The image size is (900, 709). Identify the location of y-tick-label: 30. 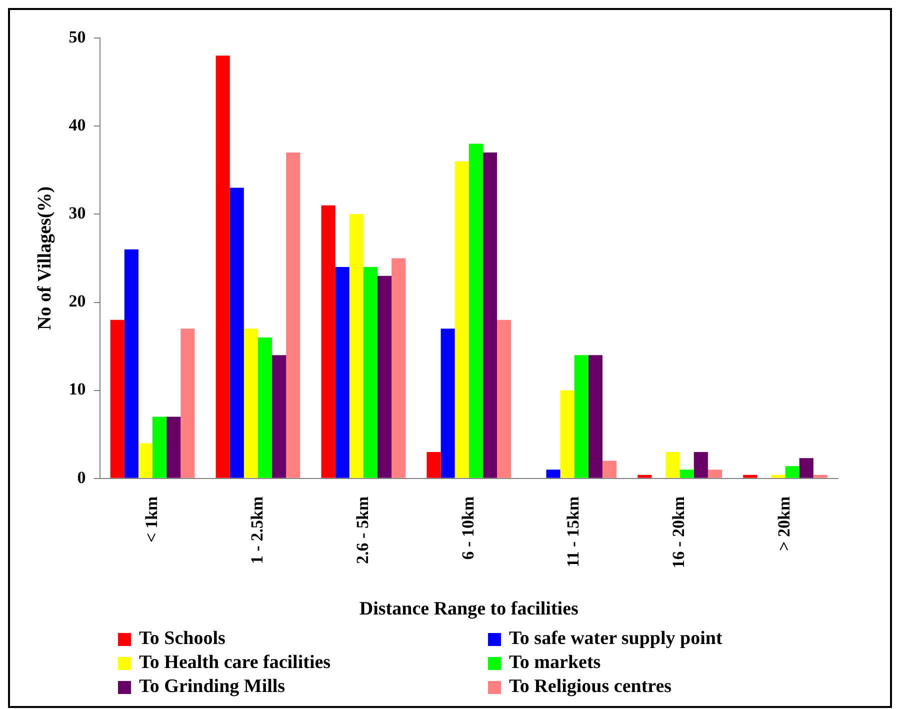
(77, 213).